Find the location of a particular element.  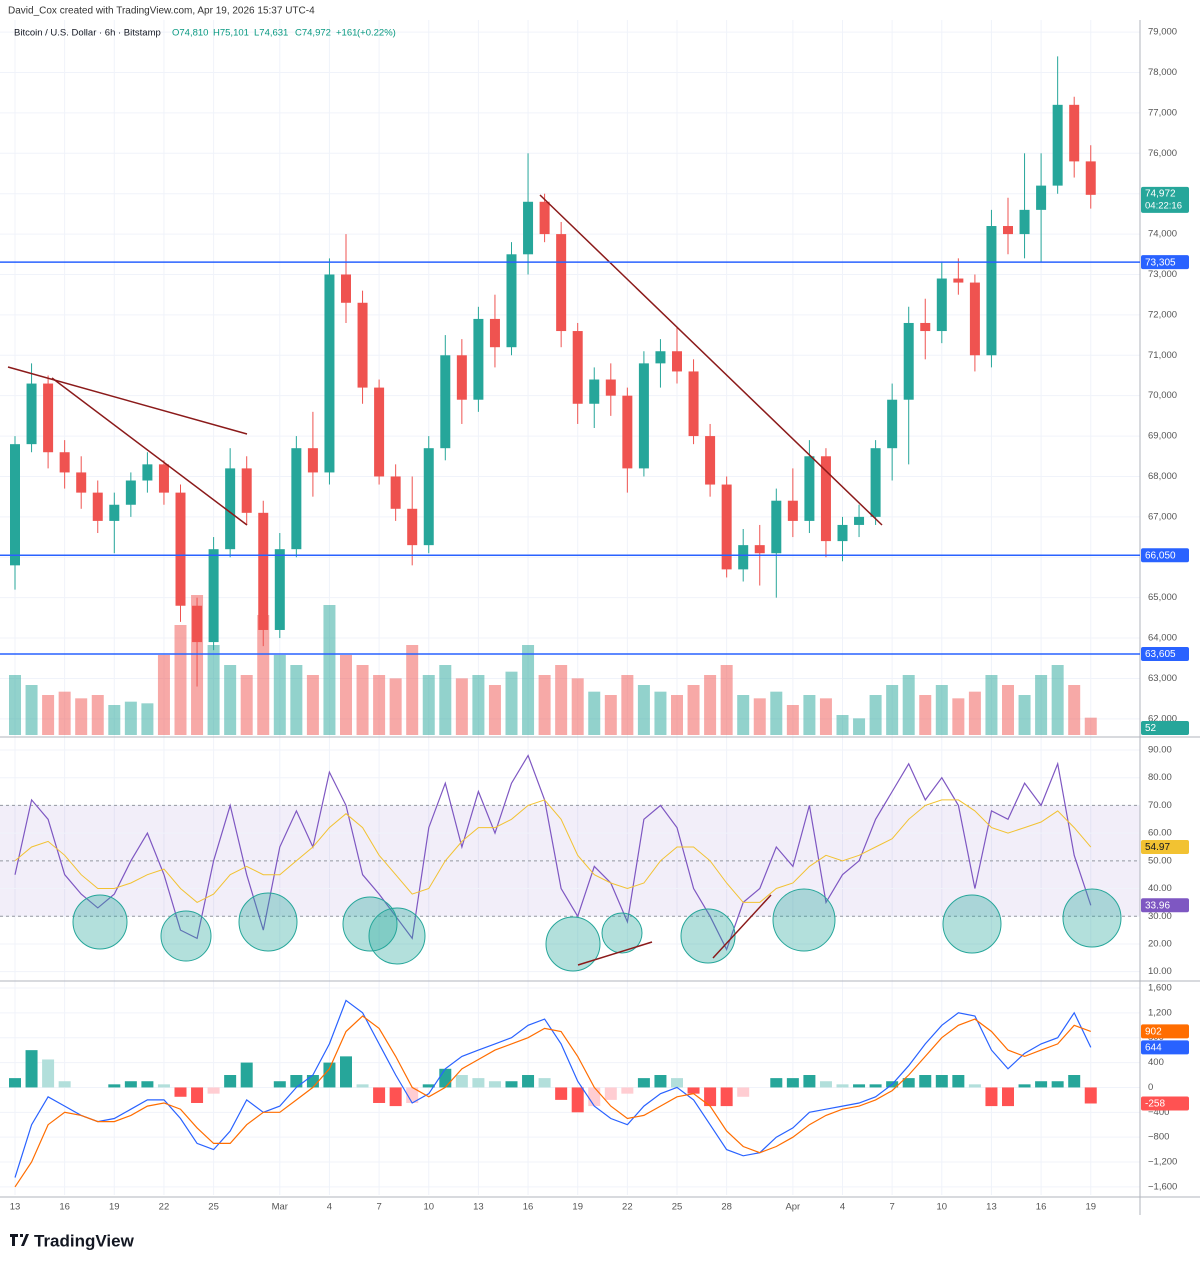

logo-mark is located at coordinates (19, 1240).